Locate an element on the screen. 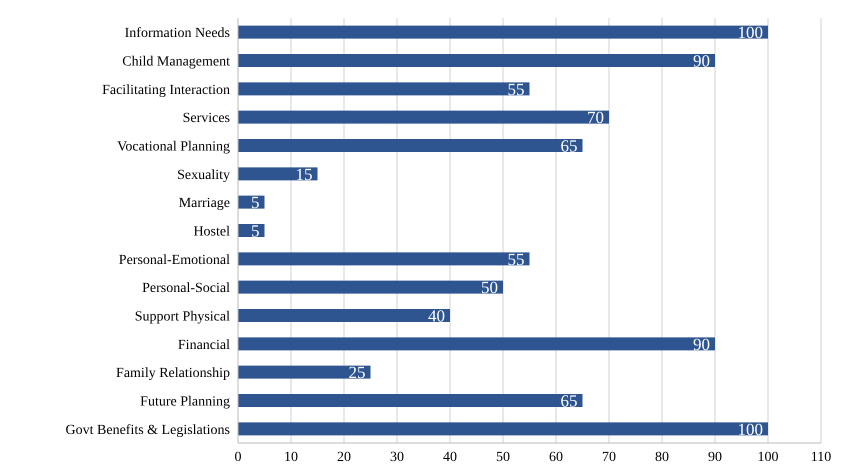  data-label: 25 is located at coordinates (357, 372).